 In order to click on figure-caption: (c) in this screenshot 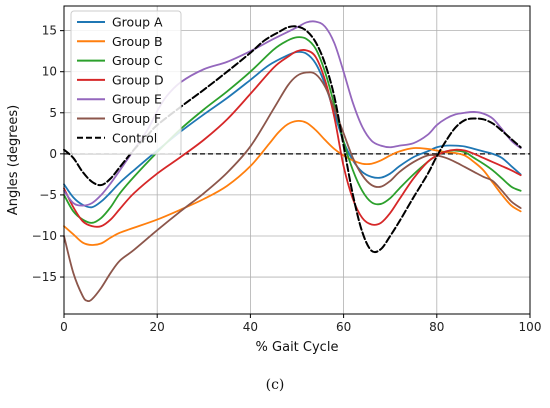, I will do `click(275, 385)`.